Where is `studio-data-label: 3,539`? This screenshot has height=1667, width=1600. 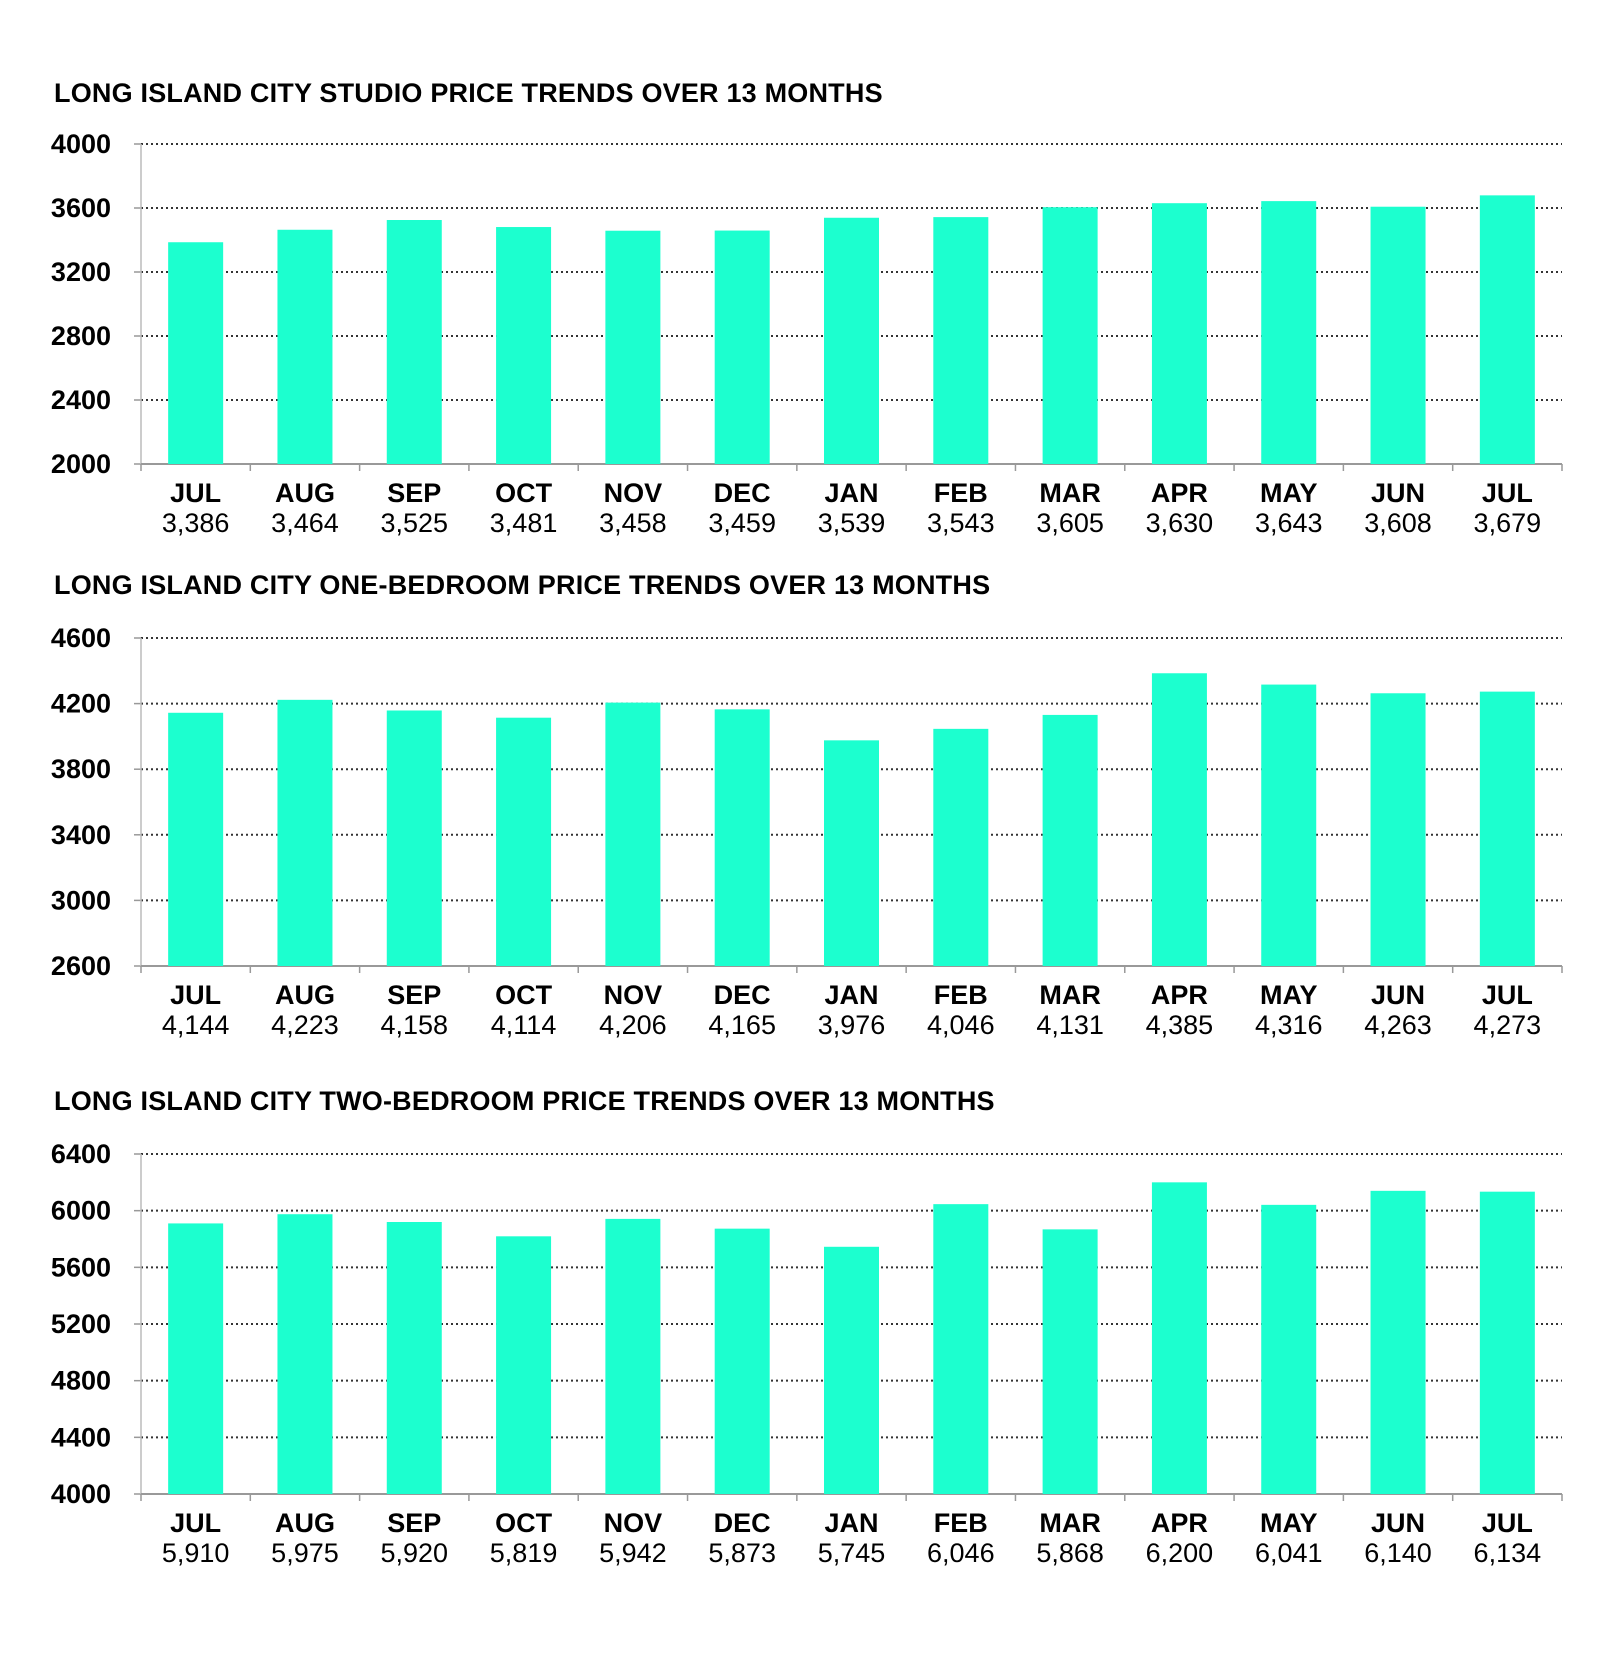 studio-data-label: 3,539 is located at coordinates (852, 523).